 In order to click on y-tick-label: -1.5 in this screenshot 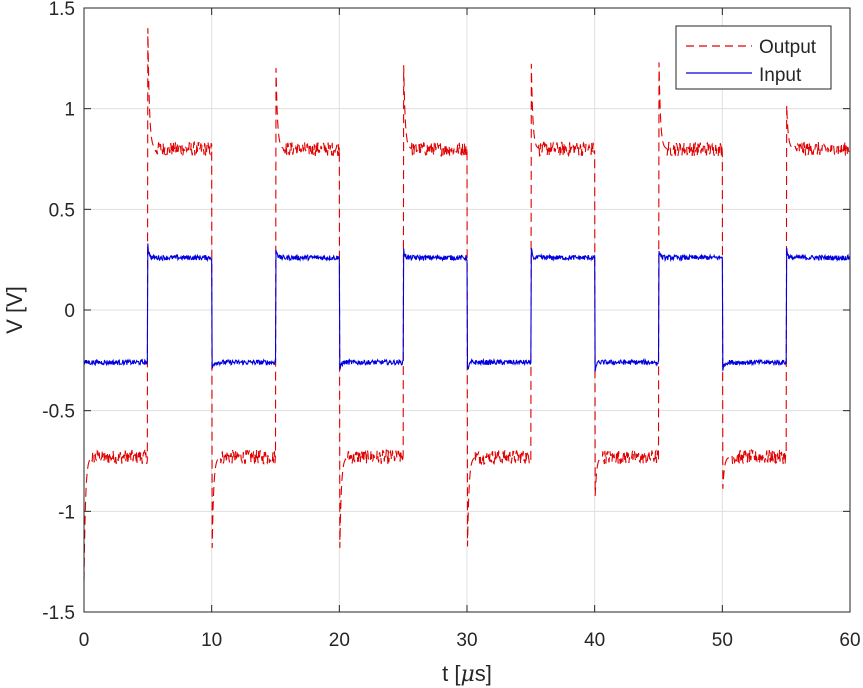, I will do `click(58, 613)`.